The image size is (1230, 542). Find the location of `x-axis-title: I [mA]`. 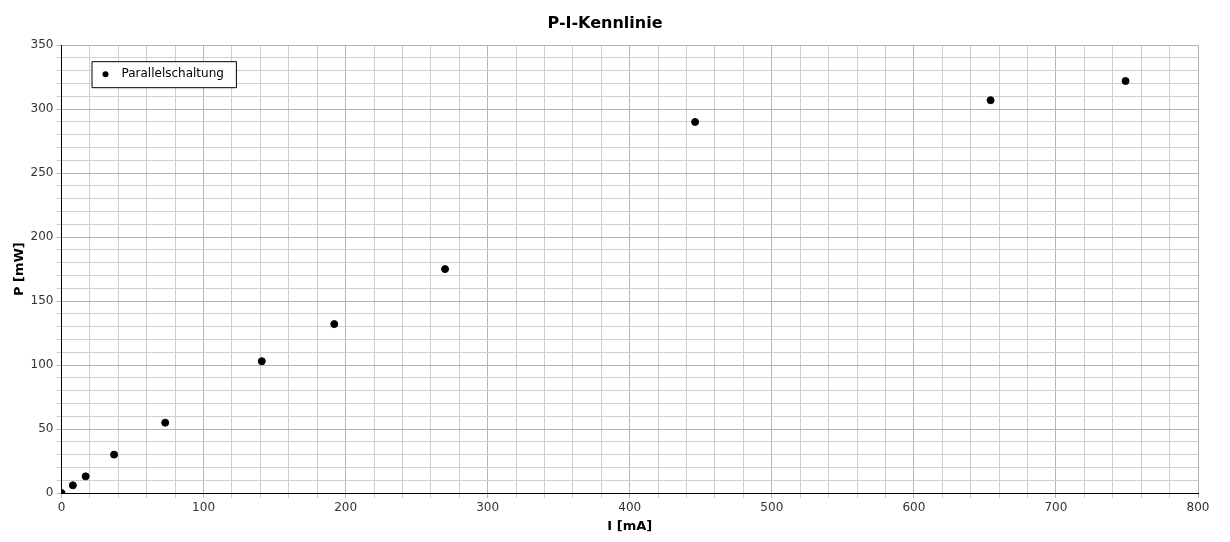

x-axis-title: I [mA] is located at coordinates (630, 525).